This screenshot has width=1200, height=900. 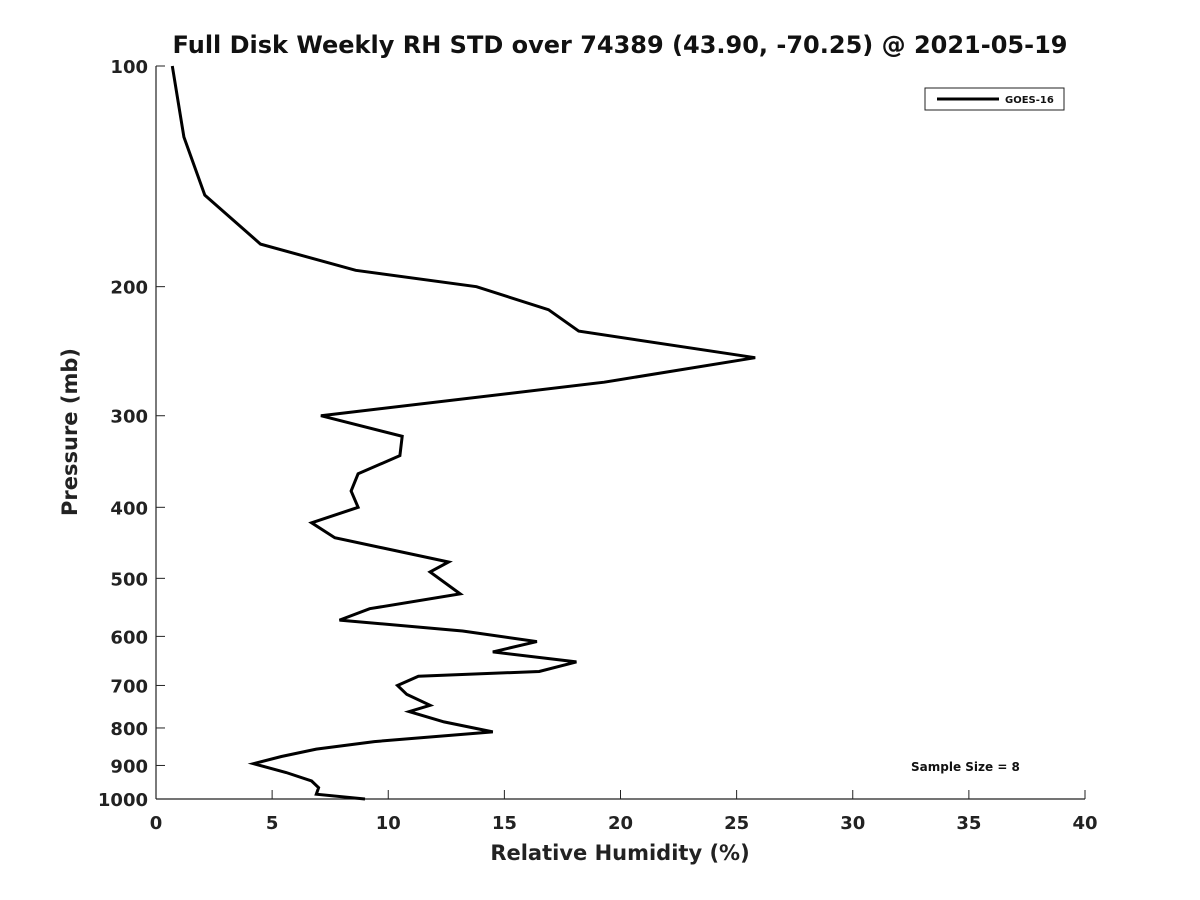 I want to click on y-tick-label: 400, so click(x=129, y=508).